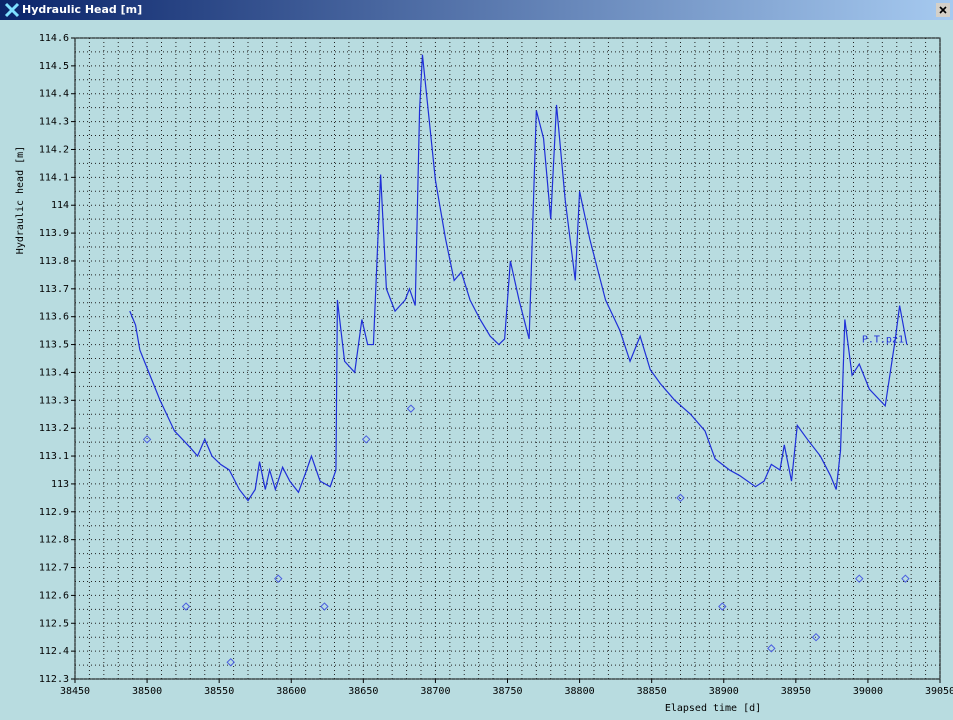 This screenshot has width=953, height=720. I want to click on x-tick-label: 38950, so click(796, 691).